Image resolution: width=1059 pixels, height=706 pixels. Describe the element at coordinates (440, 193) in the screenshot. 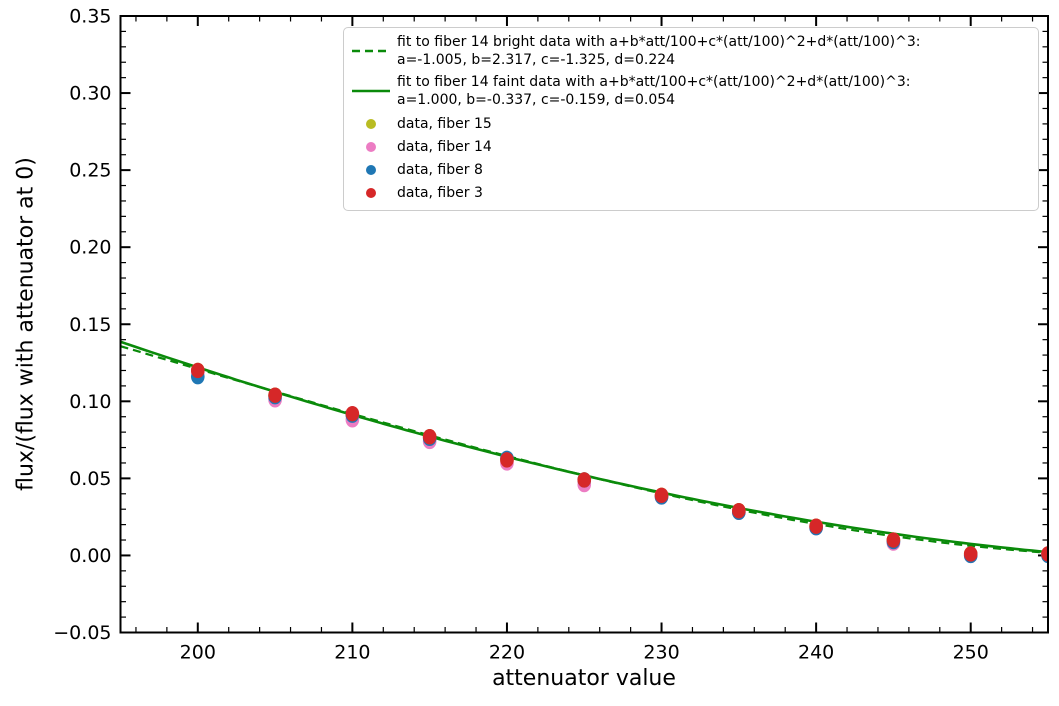

I see `legend-marker-label: data, fiber 3` at that location.